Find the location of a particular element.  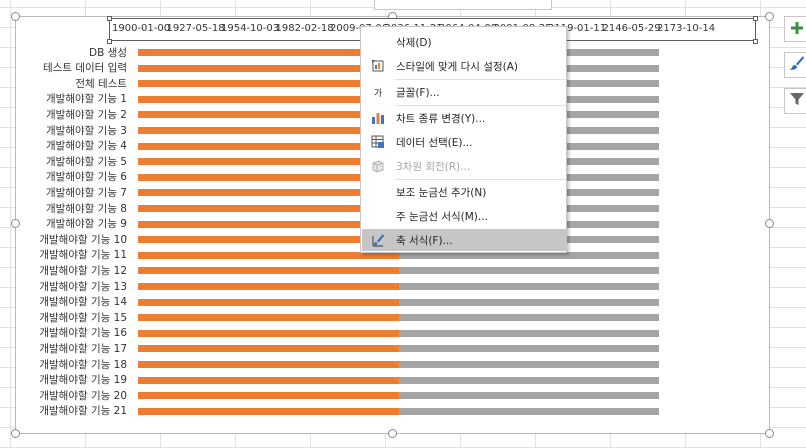

category-label: 개발해야할 기능 2 is located at coordinates (86, 114).